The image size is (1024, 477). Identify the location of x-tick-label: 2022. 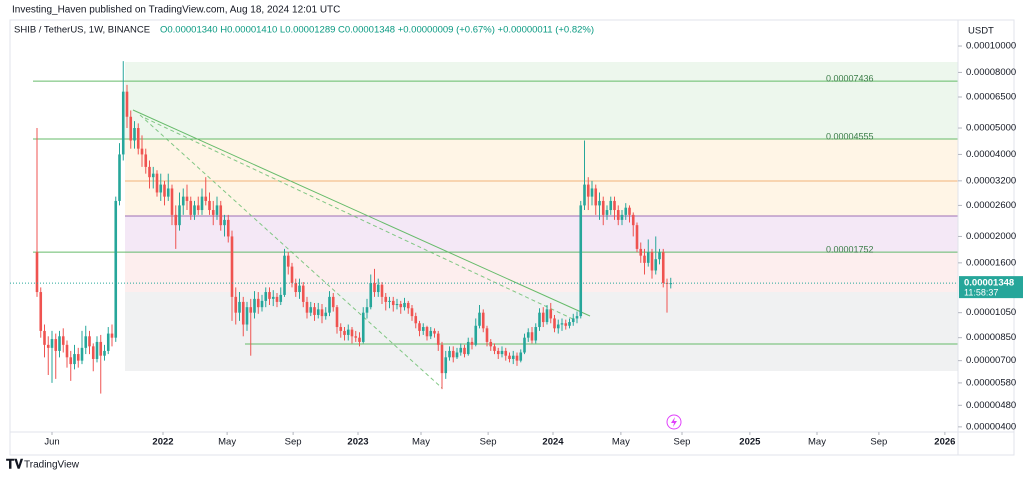
(162, 442).